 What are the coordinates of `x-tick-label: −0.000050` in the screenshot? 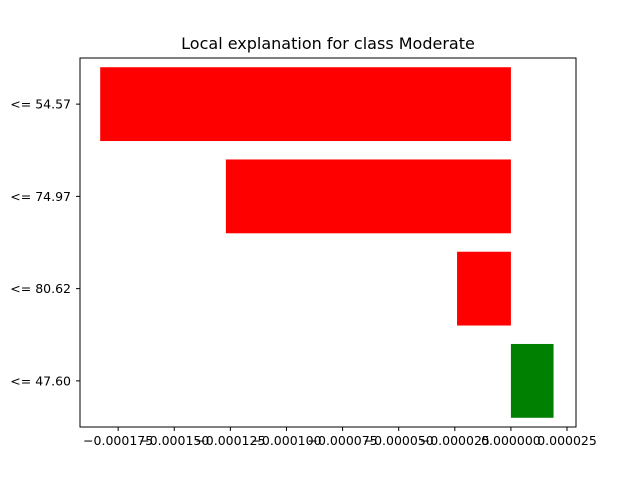 It's located at (399, 440).